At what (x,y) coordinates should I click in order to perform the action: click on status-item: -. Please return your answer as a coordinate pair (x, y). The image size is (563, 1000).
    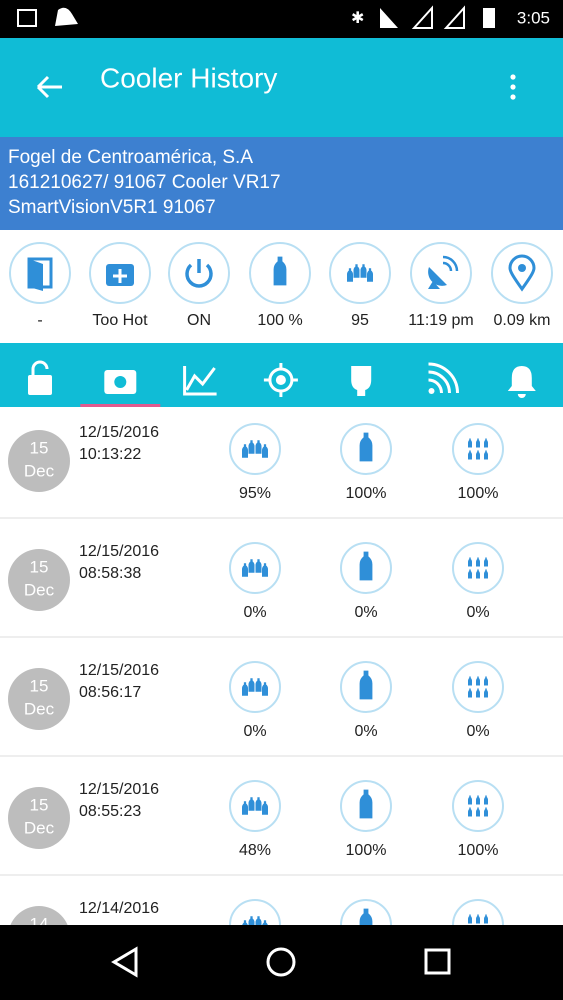
    Looking at the image, I should click on (40, 285).